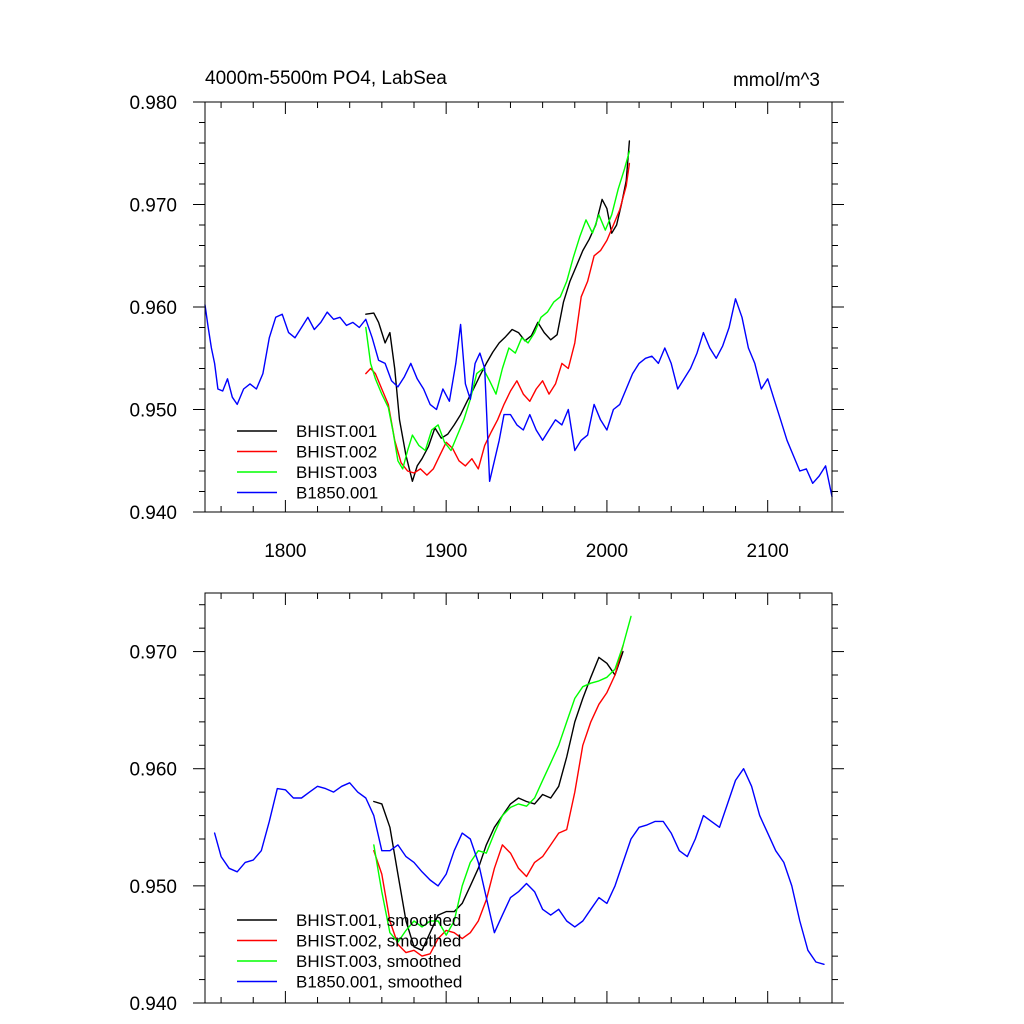 This screenshot has height=1024, width=1024. I want to click on legend-label-bhist-002-smoothed: BHIST.002, smoothed, so click(378, 941).